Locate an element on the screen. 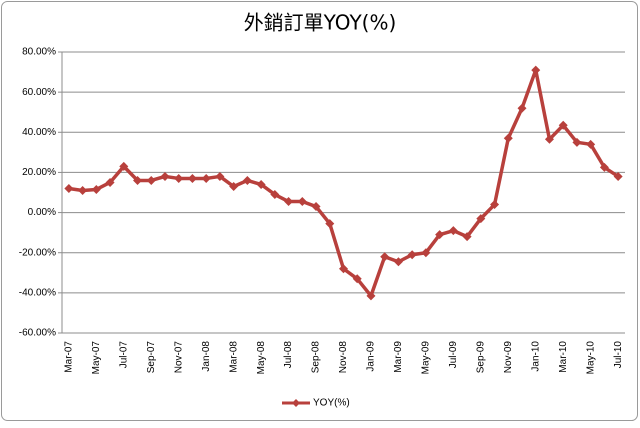  x-tick-label: Mar-10 is located at coordinates (563, 357).